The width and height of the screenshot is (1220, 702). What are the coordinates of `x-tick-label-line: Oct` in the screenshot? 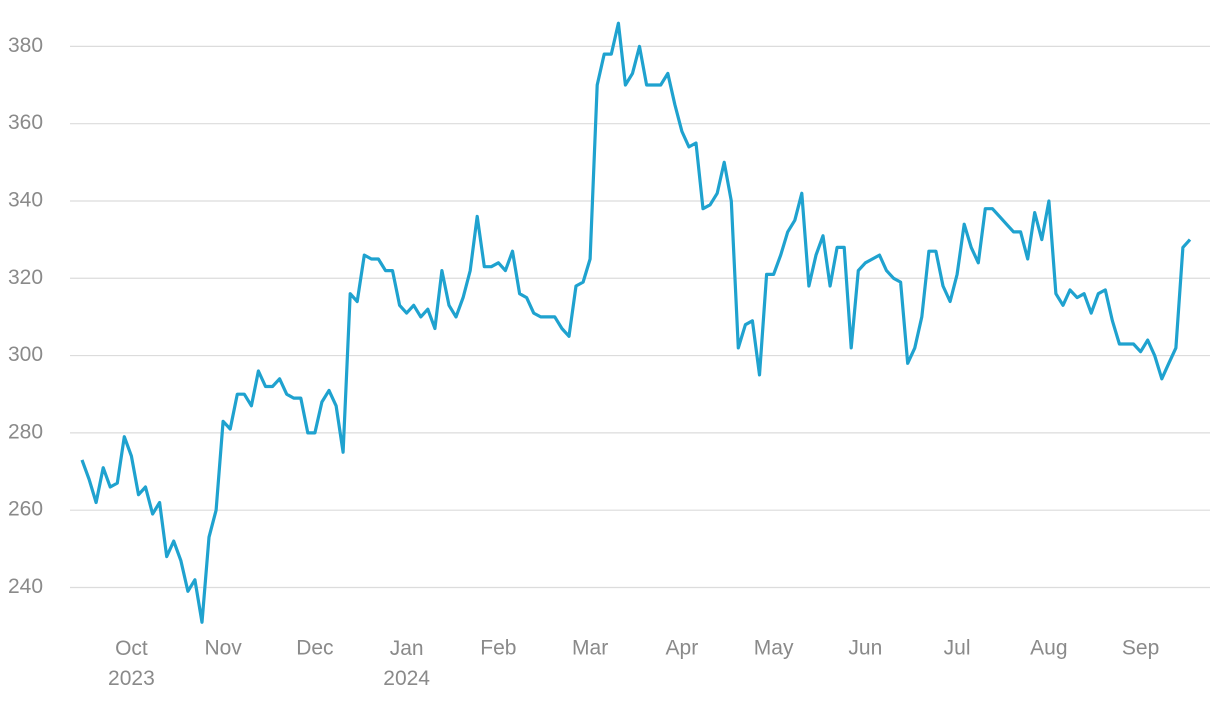 It's located at (131, 648).